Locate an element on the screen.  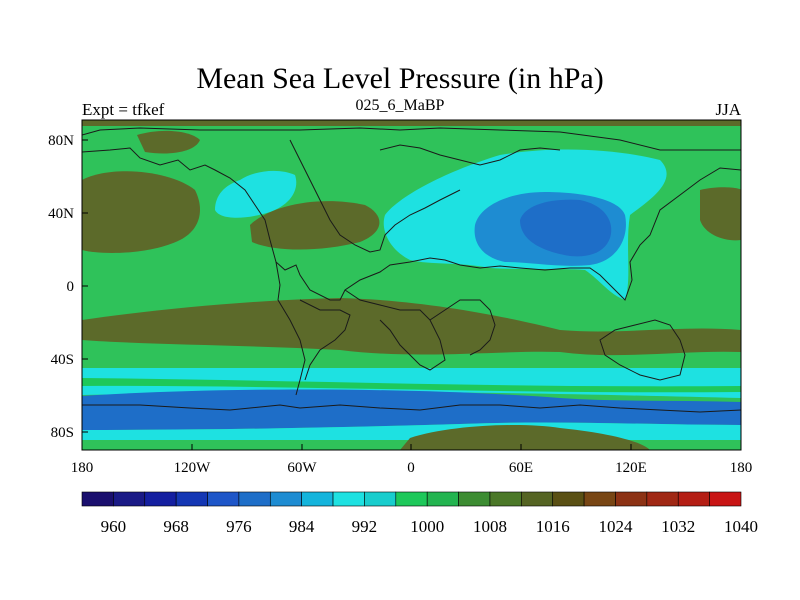
lat-tick-label: 40S is located at coordinates (62, 360).